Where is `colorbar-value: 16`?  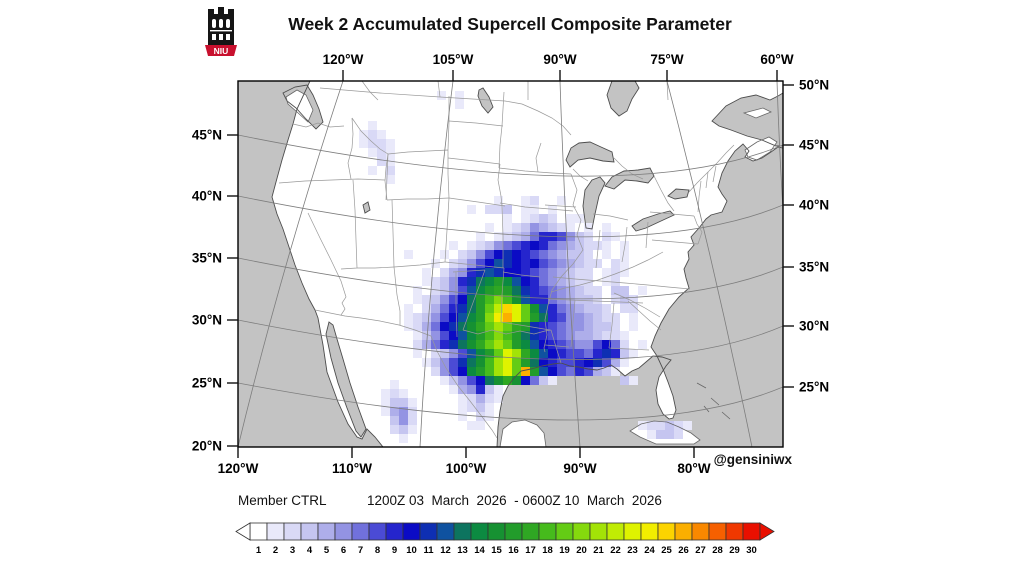 colorbar-value: 16 is located at coordinates (513, 550).